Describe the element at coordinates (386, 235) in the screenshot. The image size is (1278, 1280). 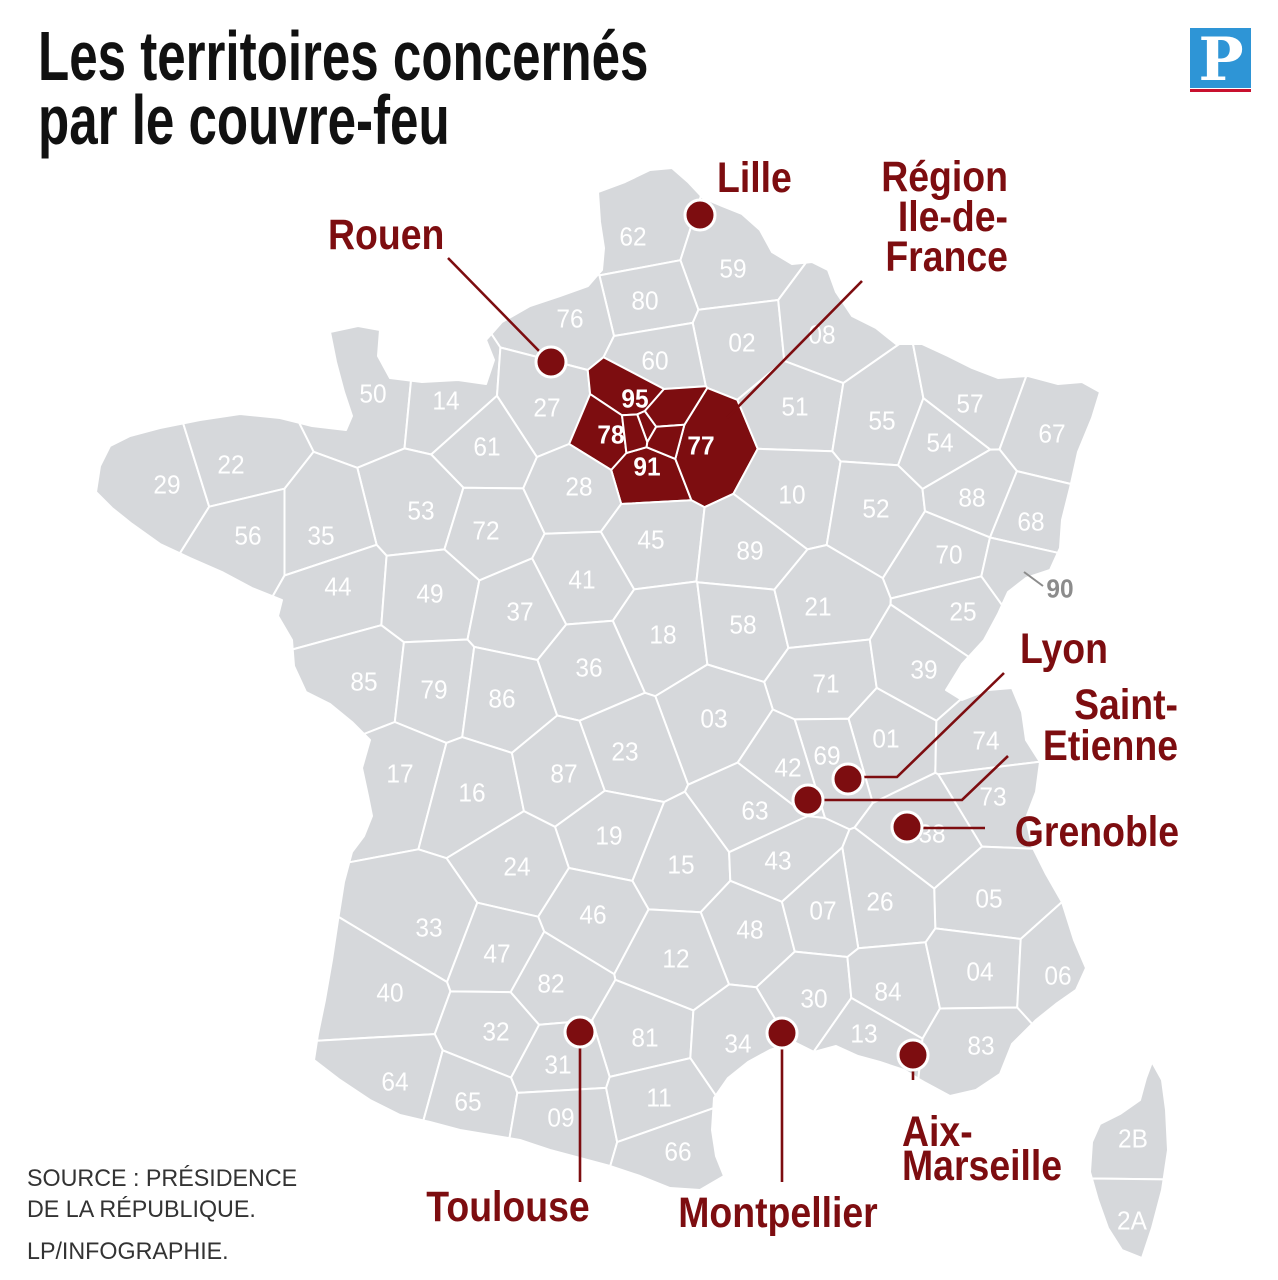
I see `city-label-rouen: Rouen` at that location.